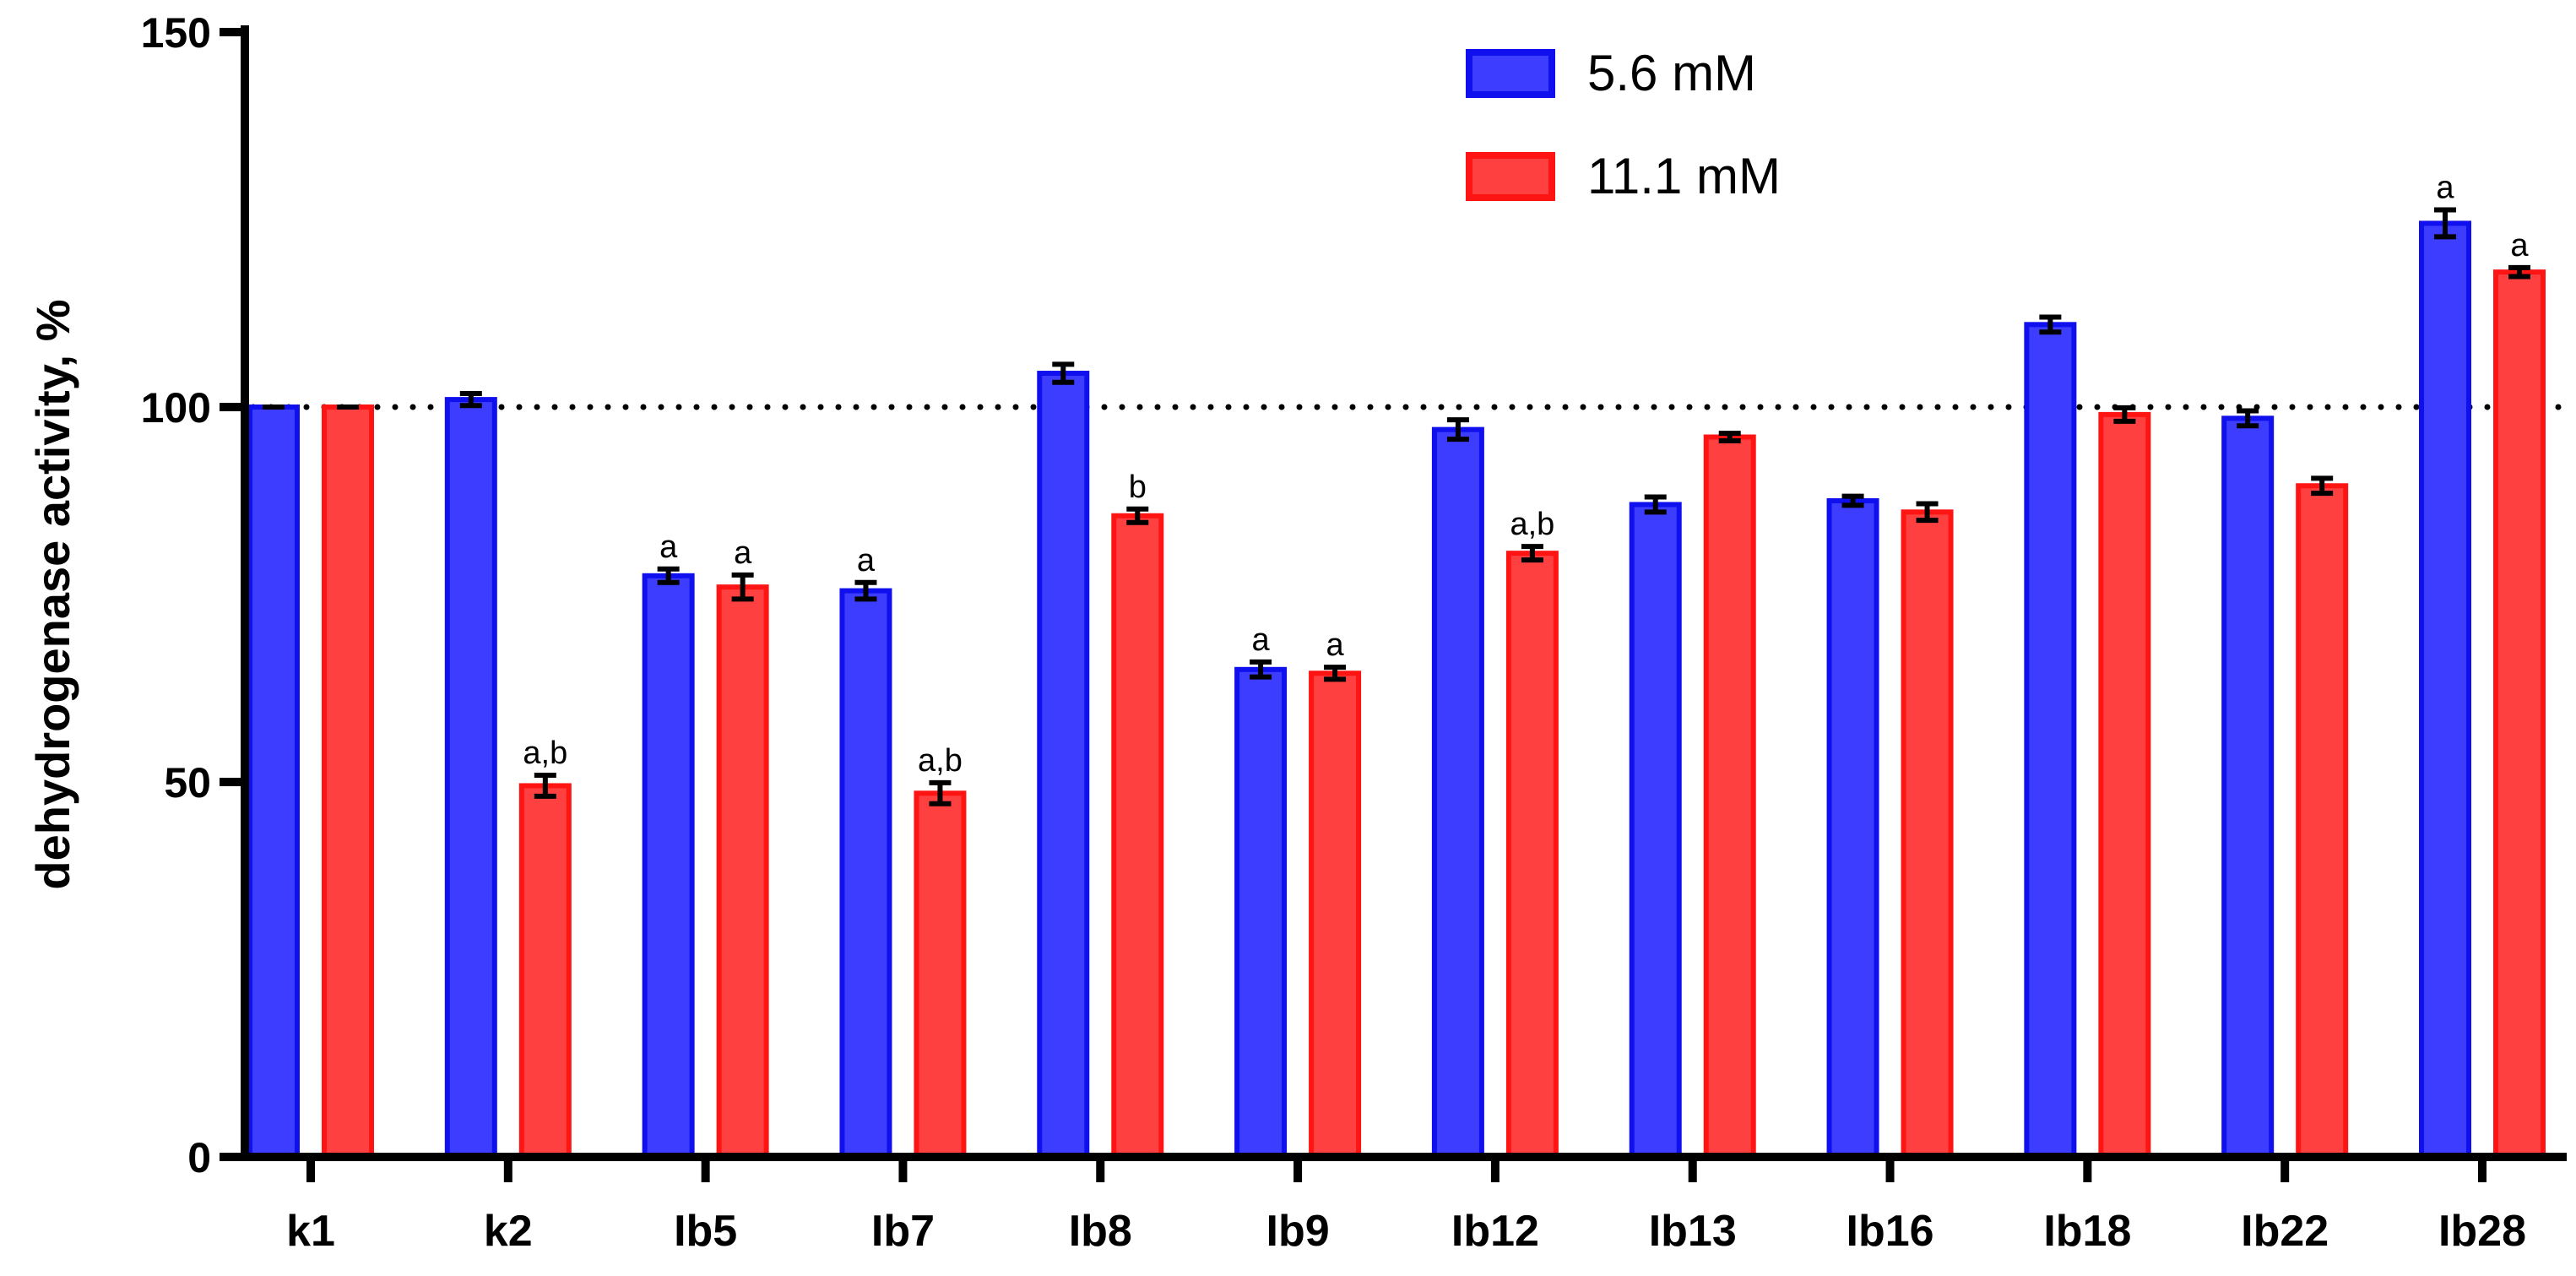 The width and height of the screenshot is (2576, 1276). What do you see at coordinates (2087, 1231) in the screenshot?
I see `x-tick-label: Ib18` at bounding box center [2087, 1231].